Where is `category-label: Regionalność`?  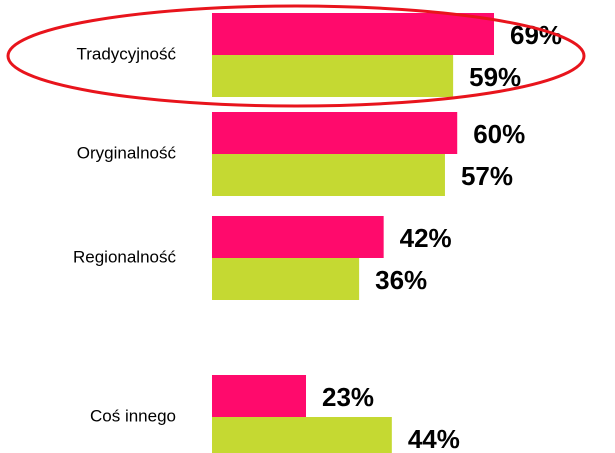
category-label: Regionalność is located at coordinates (125, 256).